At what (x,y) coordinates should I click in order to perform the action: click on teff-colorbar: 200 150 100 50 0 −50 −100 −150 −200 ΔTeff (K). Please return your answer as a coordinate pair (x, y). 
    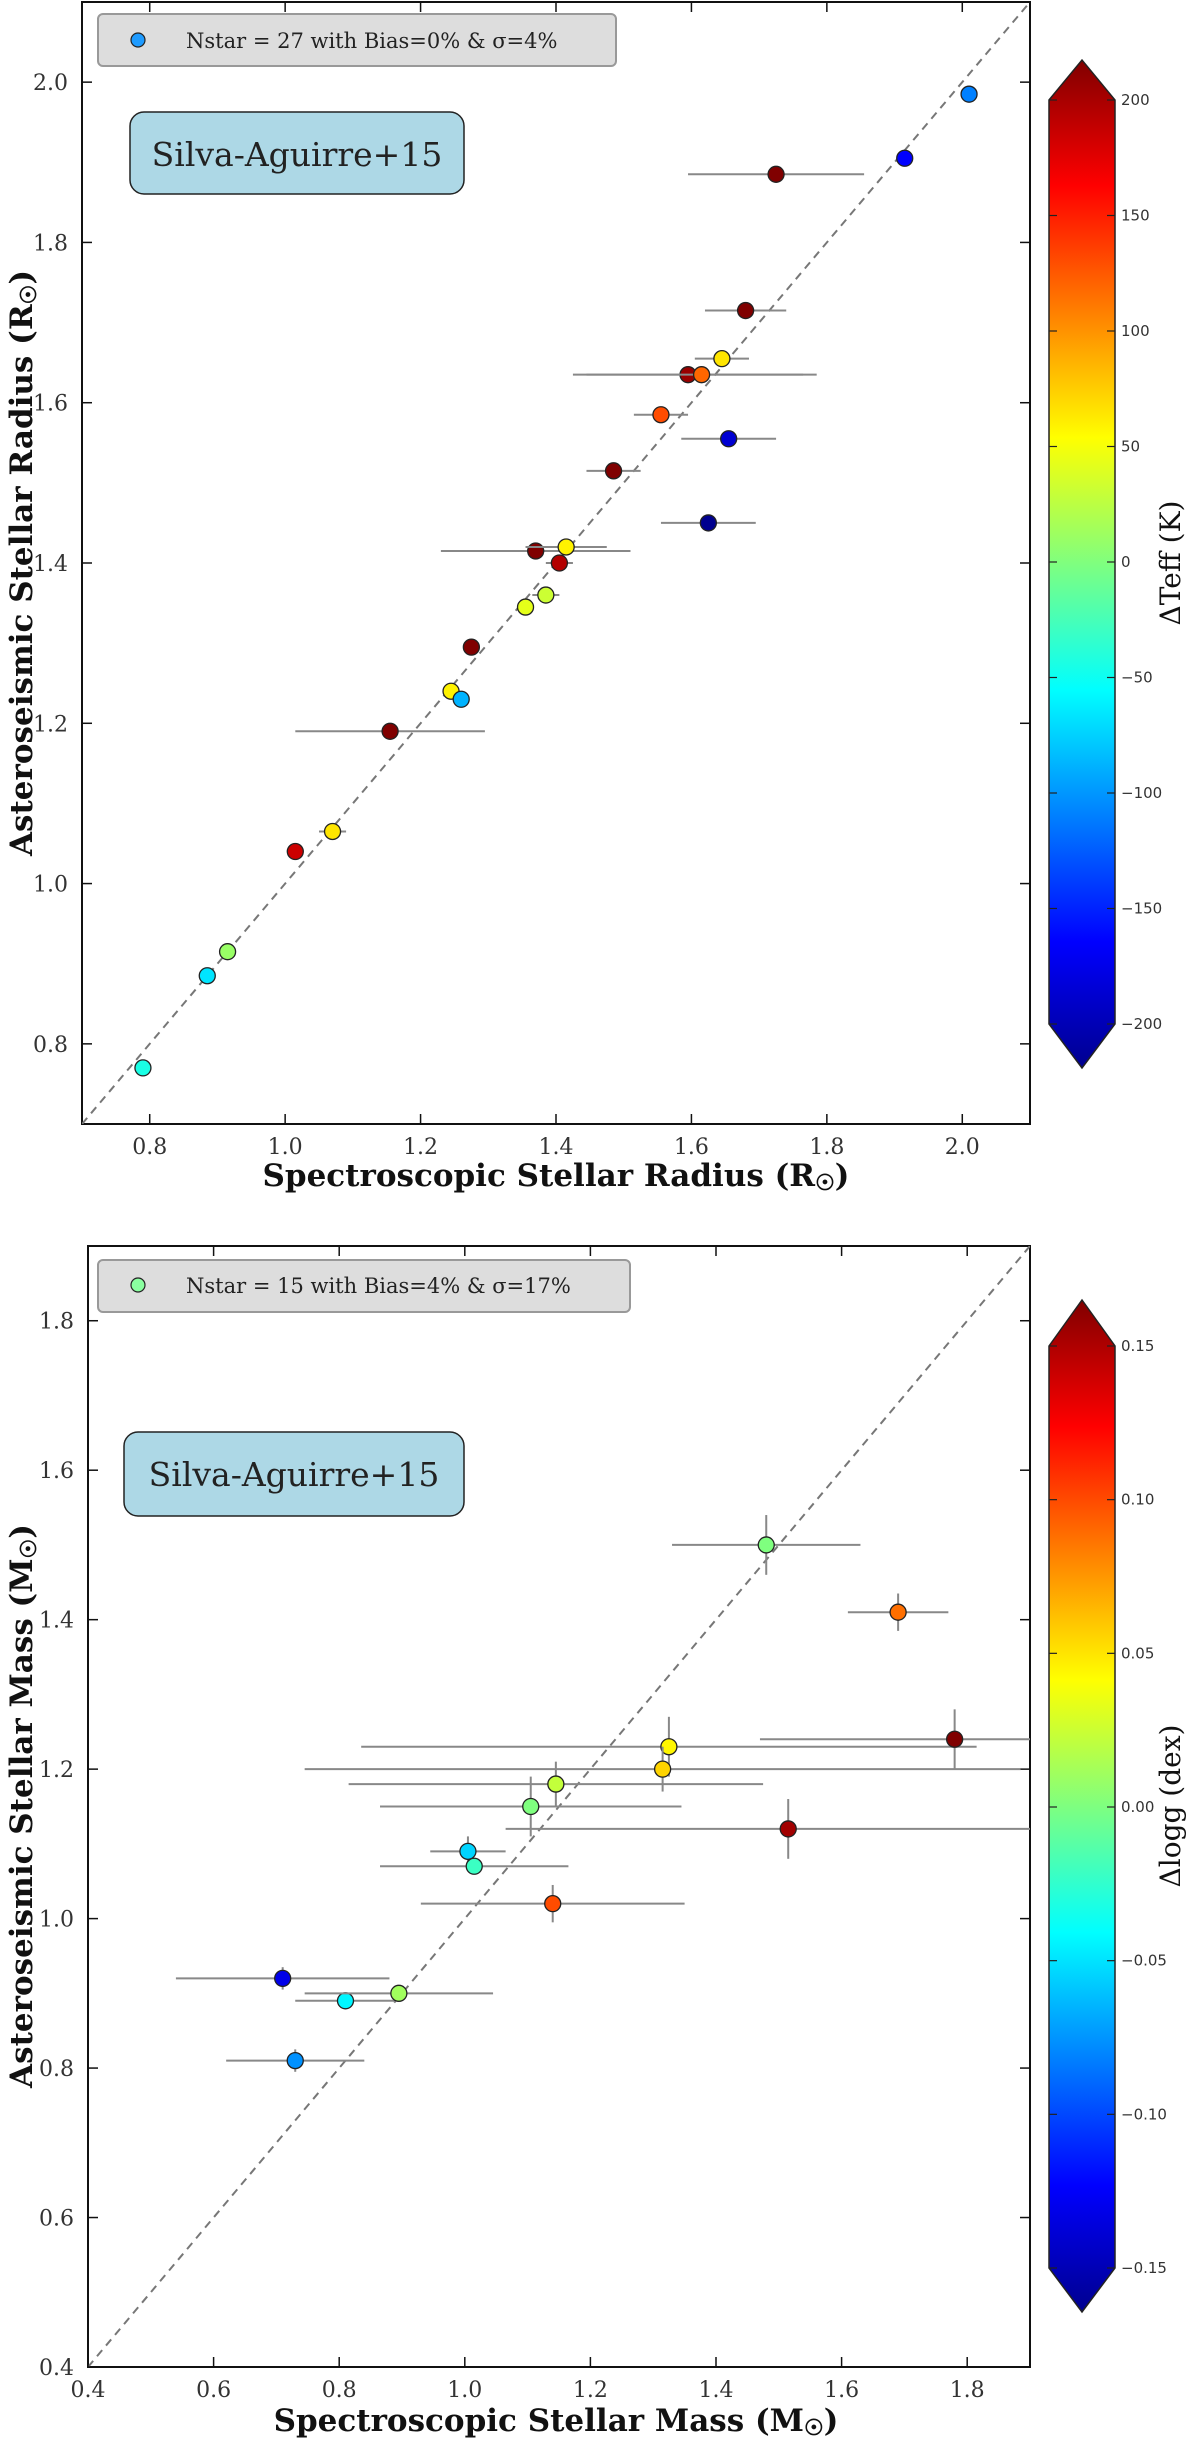
    Looking at the image, I should click on (1117, 564).